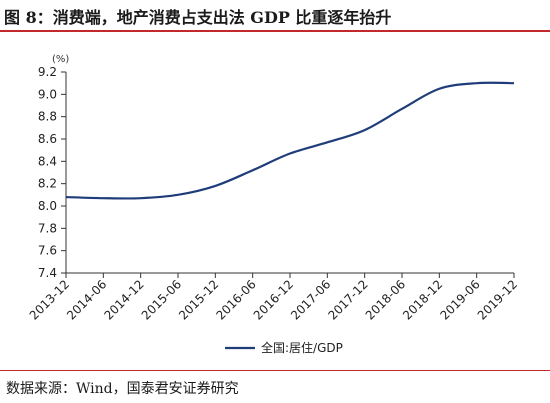  Describe the element at coordinates (47, 94) in the screenshot. I see `y-tick-label: 9.0` at that location.